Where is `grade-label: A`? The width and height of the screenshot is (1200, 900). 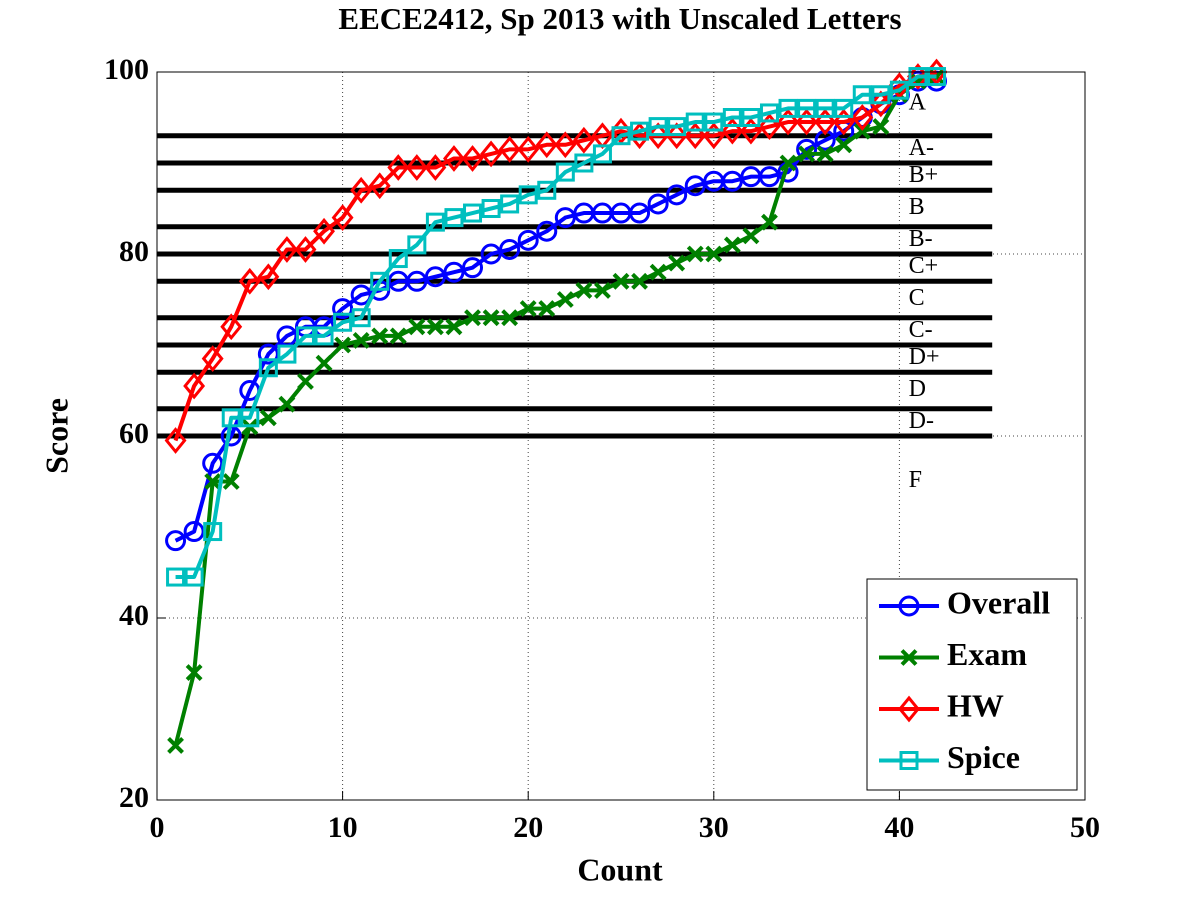
grade-label: A is located at coordinates (918, 102).